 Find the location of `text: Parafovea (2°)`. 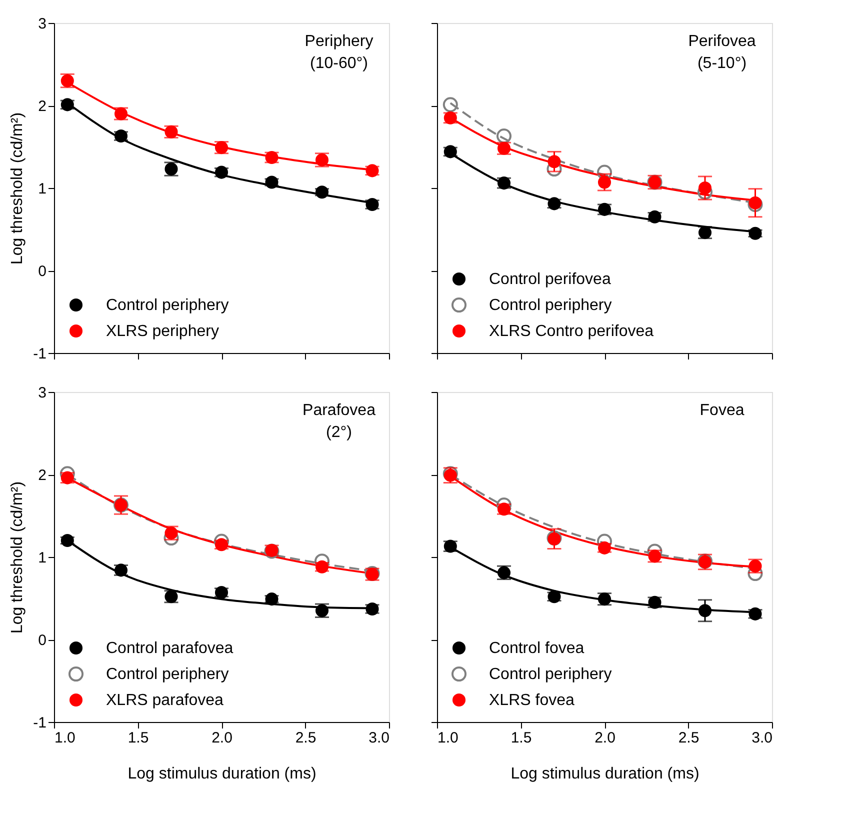

text: Parafovea (2°) is located at coordinates (339, 421).